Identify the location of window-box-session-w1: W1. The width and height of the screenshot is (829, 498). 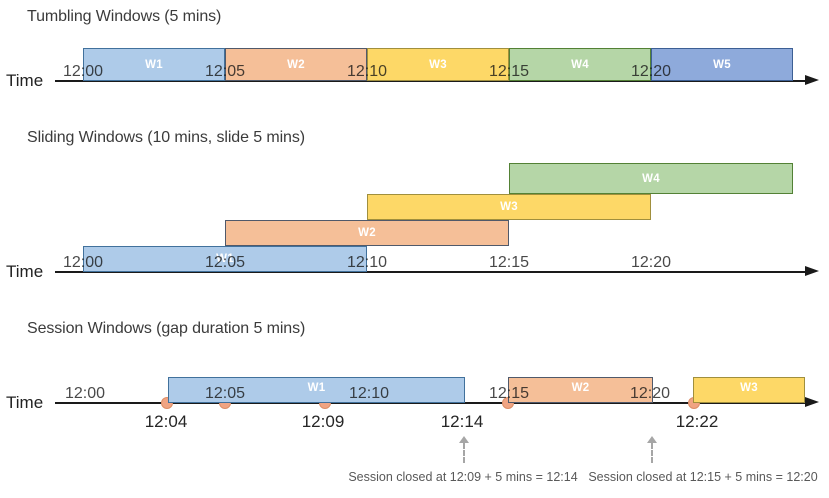
(316, 390).